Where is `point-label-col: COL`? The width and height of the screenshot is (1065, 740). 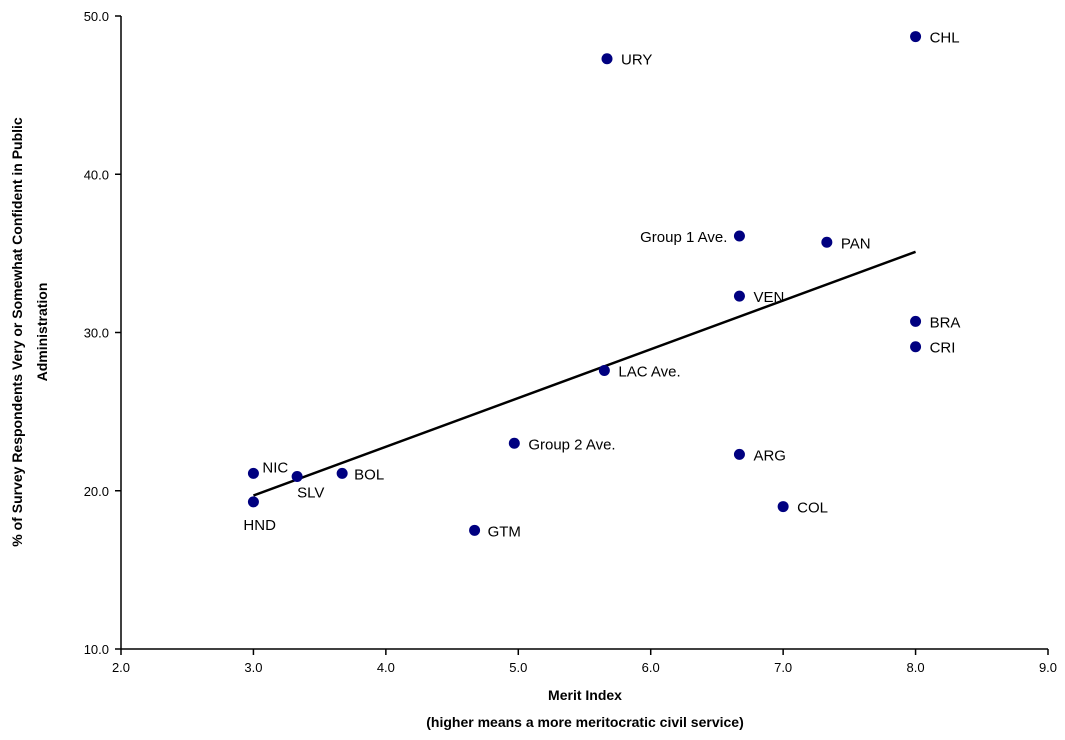
point-label-col: COL is located at coordinates (812, 508).